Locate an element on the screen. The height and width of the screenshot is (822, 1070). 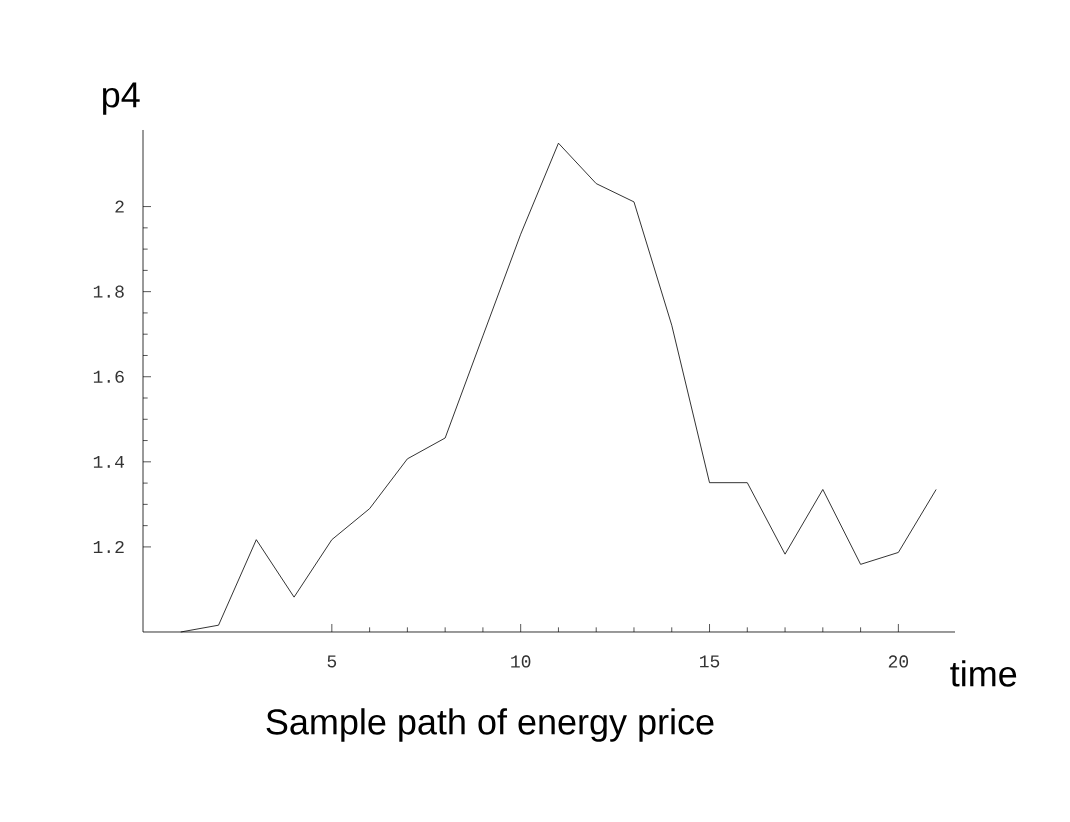
x-tick-label: 10 is located at coordinates (521, 661).